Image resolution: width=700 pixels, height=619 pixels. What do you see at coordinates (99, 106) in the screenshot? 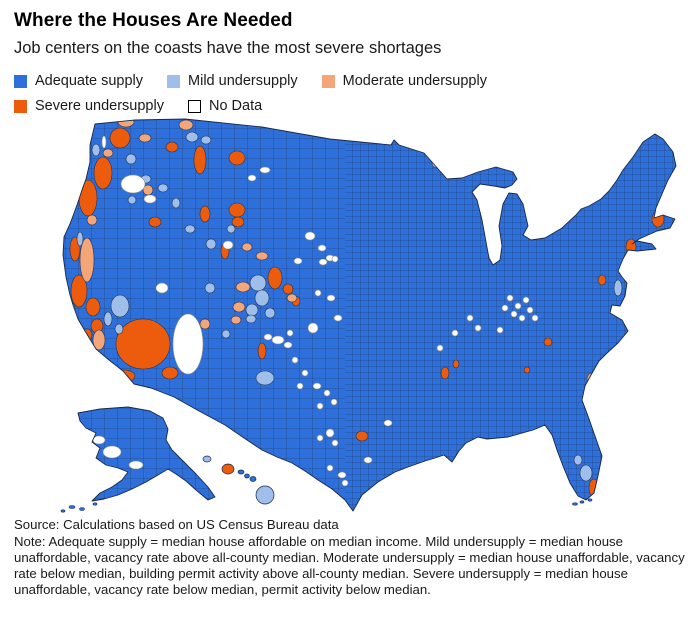
I see `legend-label-severe: Severe undersupply` at bounding box center [99, 106].